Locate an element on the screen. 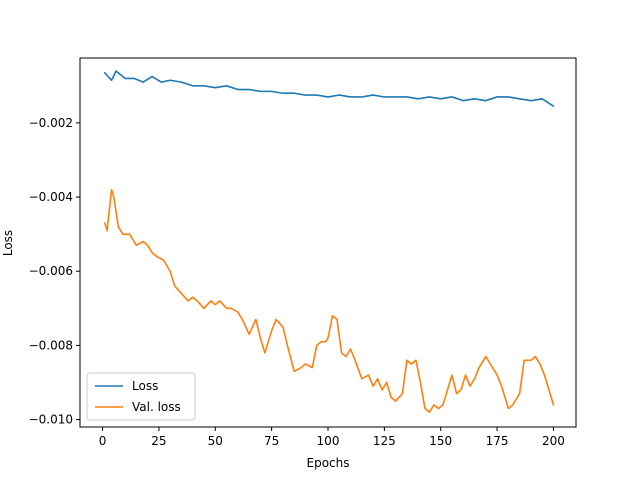 This screenshot has width=640, height=480. legend-label: Val. loss is located at coordinates (156, 407).